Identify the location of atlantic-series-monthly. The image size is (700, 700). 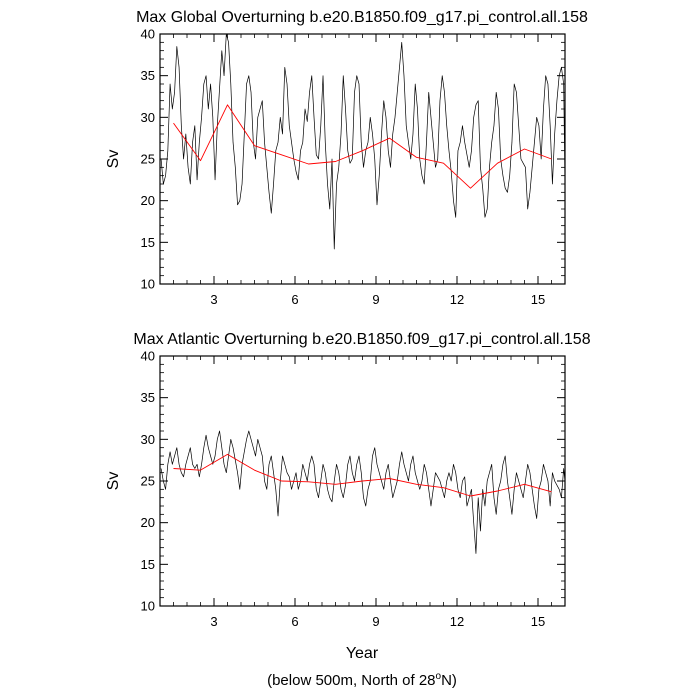
(363, 492).